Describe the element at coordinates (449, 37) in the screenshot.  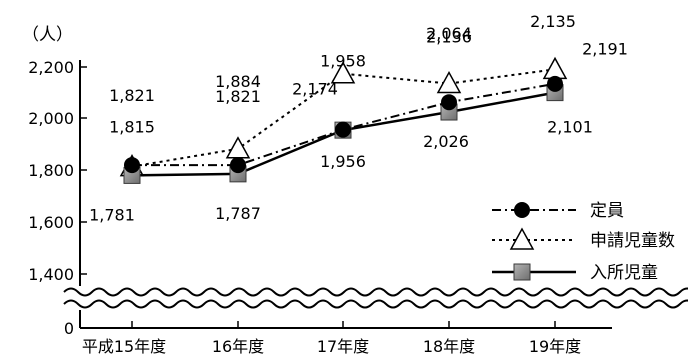
I see `data-label-shinsei: 2,136` at that location.